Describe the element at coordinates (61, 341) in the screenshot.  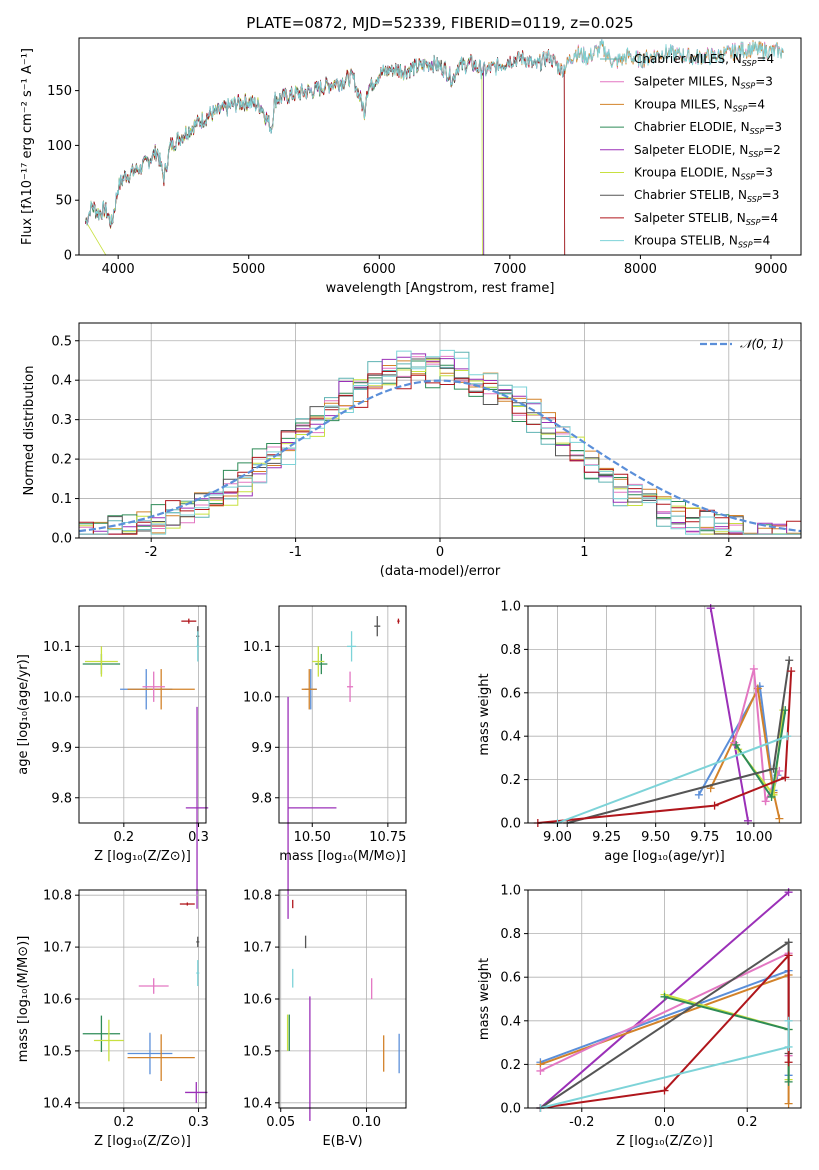
I see `y-tick-label: 0.5` at that location.